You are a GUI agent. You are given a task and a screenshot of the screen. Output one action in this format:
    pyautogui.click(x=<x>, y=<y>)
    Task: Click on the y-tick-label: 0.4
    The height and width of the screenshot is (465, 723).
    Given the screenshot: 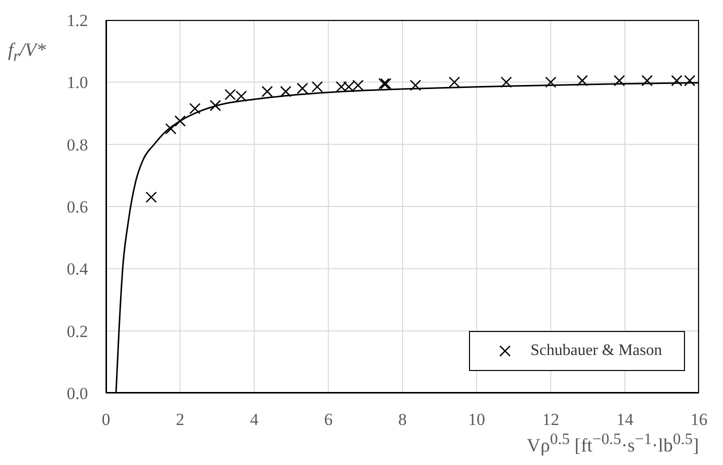 What is the action you would take?
    pyautogui.click(x=77, y=269)
    